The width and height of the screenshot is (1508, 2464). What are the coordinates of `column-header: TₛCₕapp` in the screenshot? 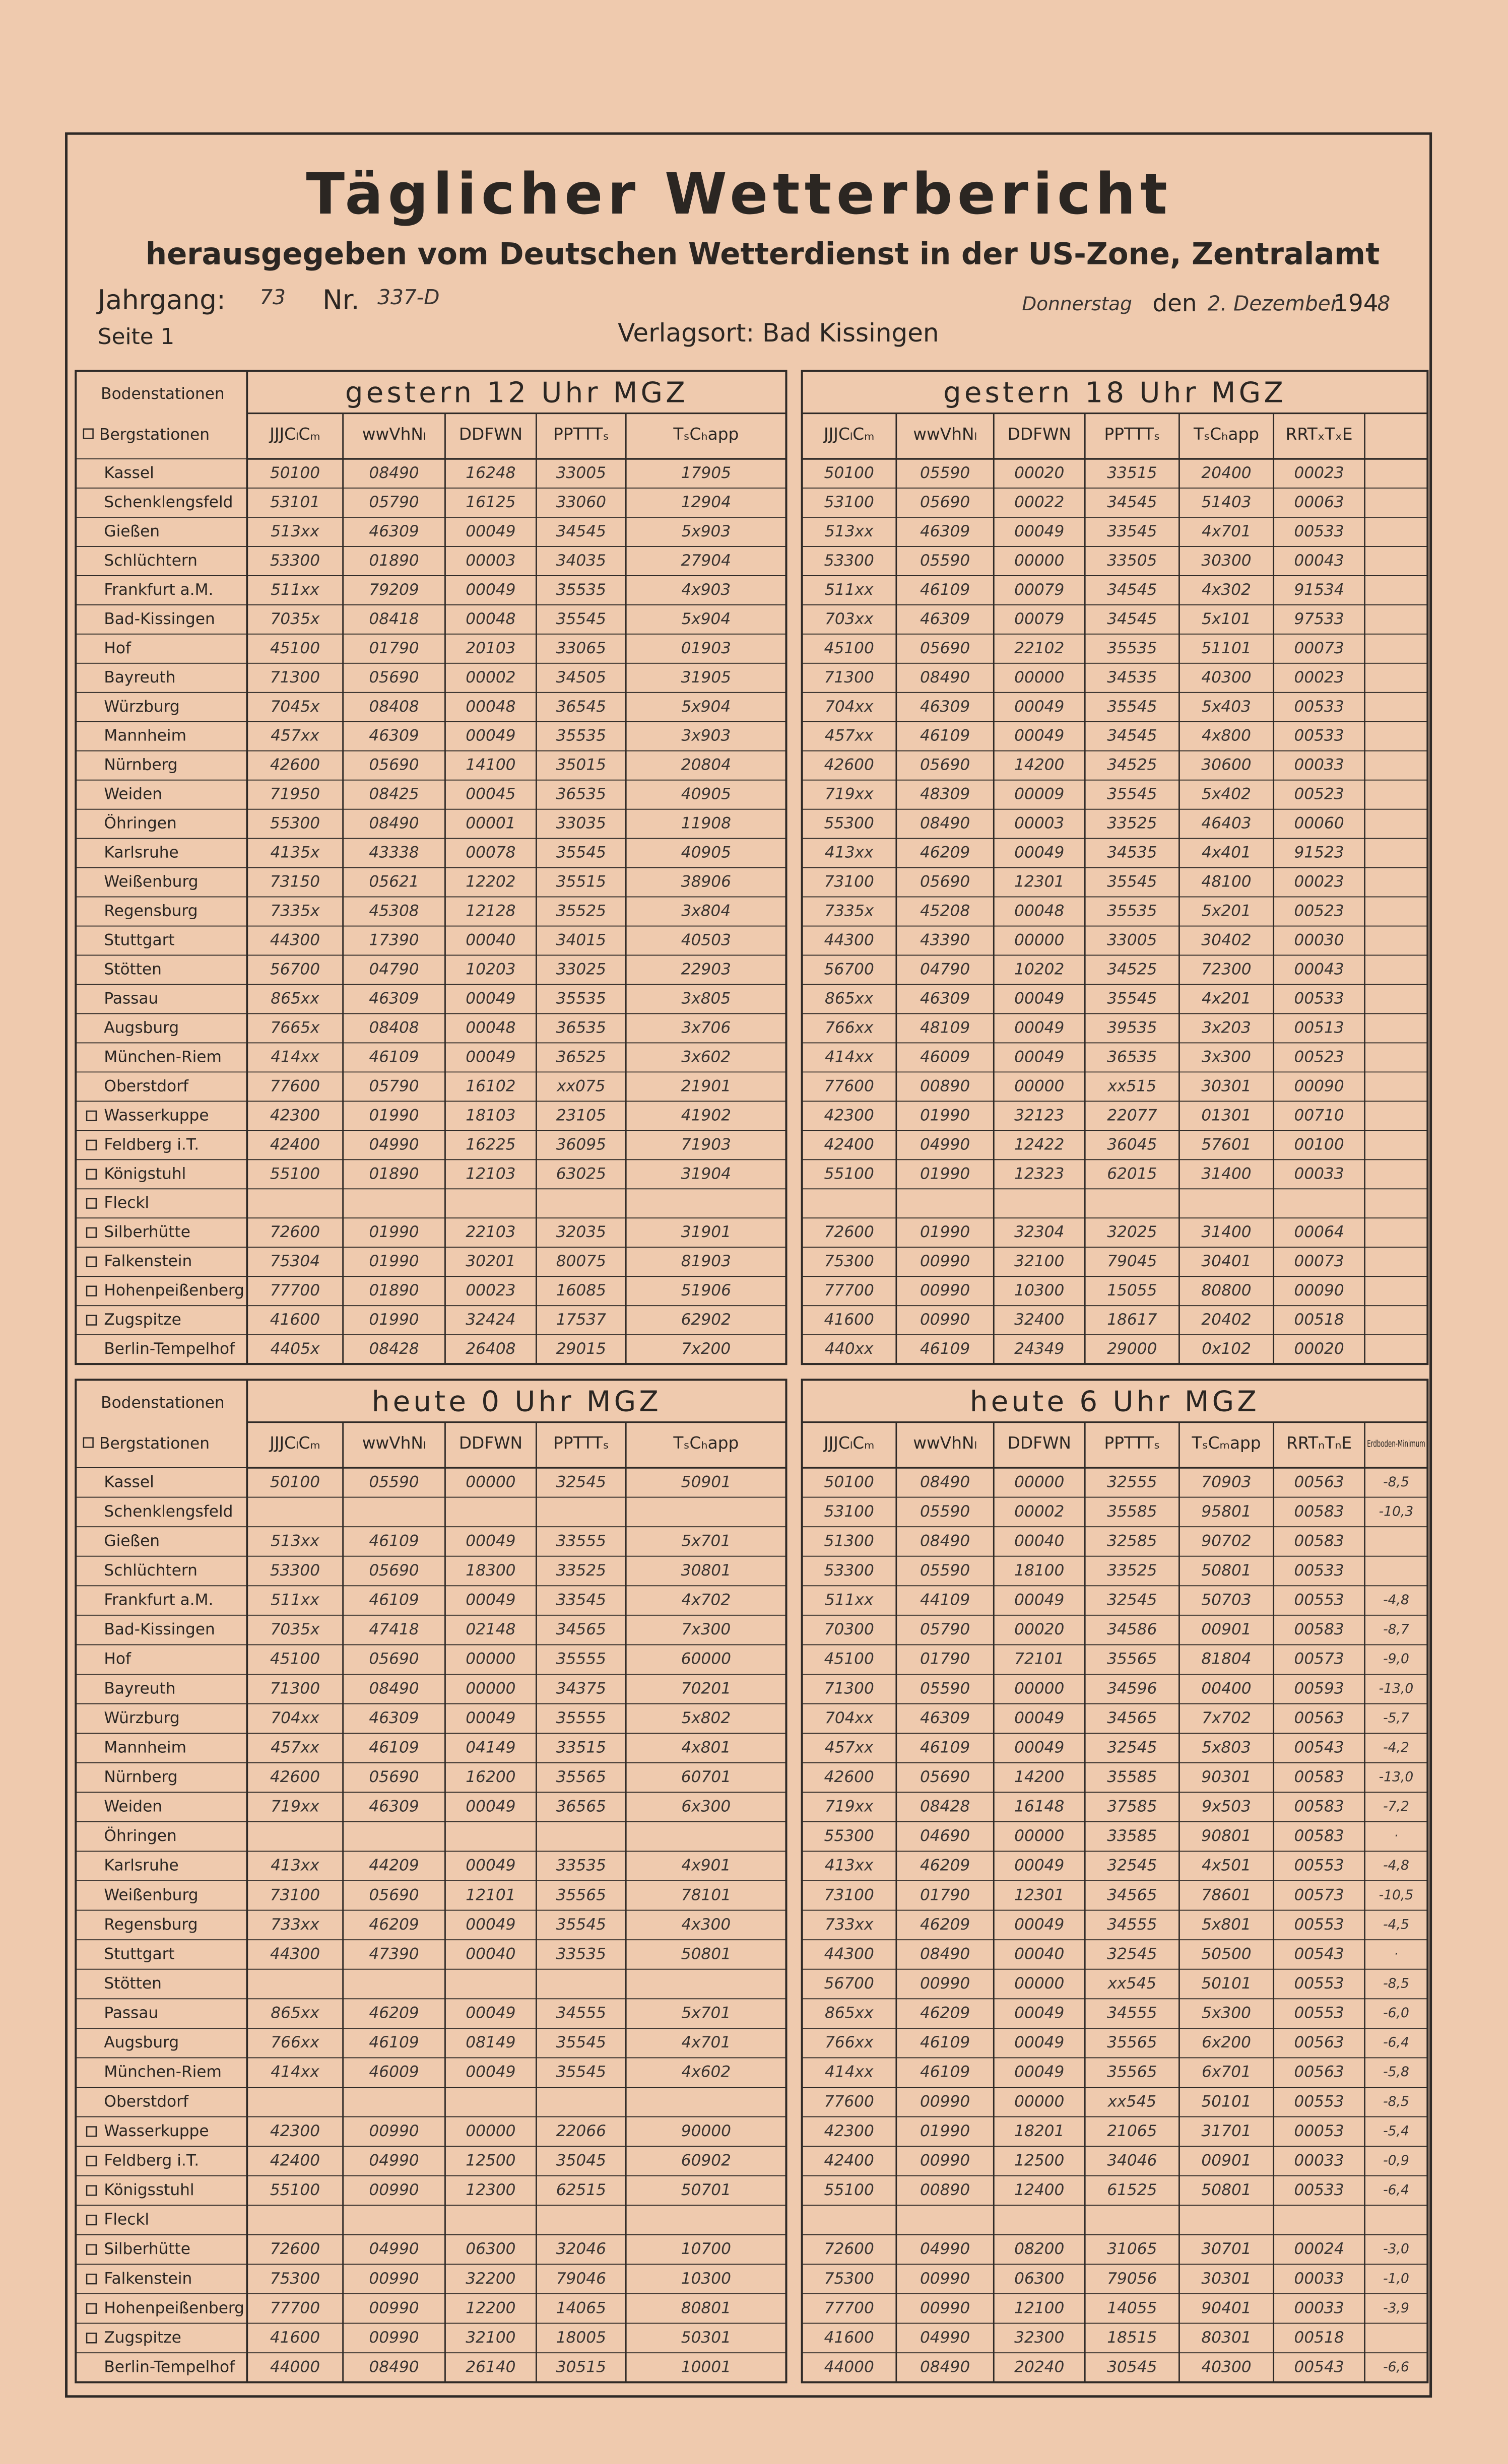 It's located at (706, 435).